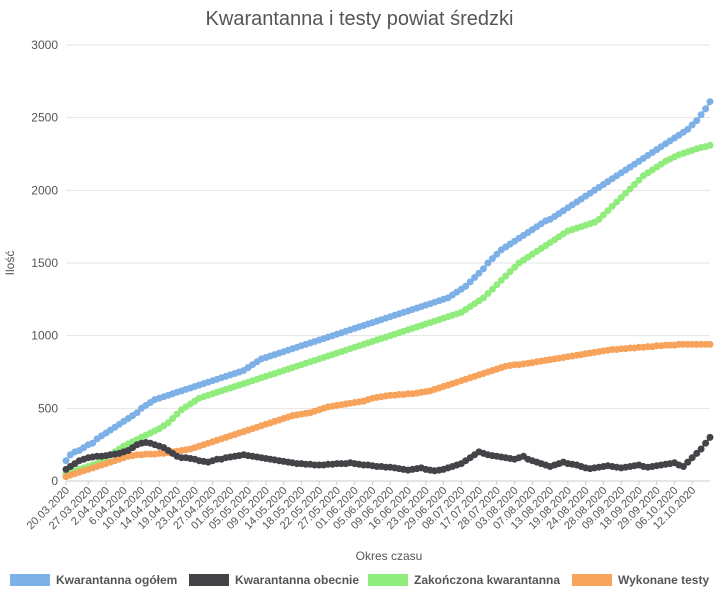 This screenshot has height=600, width=719. I want to click on x-axis-label: Okres czasu, so click(389, 556).